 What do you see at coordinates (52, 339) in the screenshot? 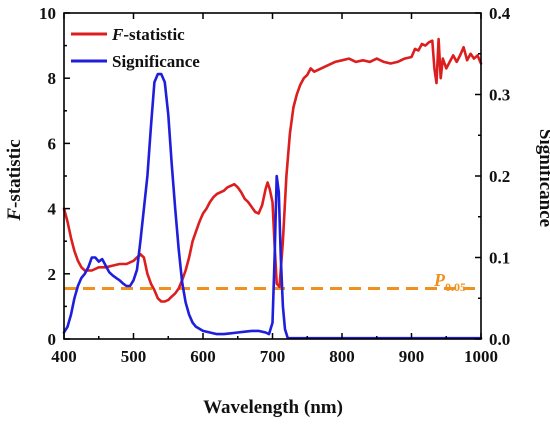
I see `y-left-tick-label: 0` at bounding box center [52, 339].